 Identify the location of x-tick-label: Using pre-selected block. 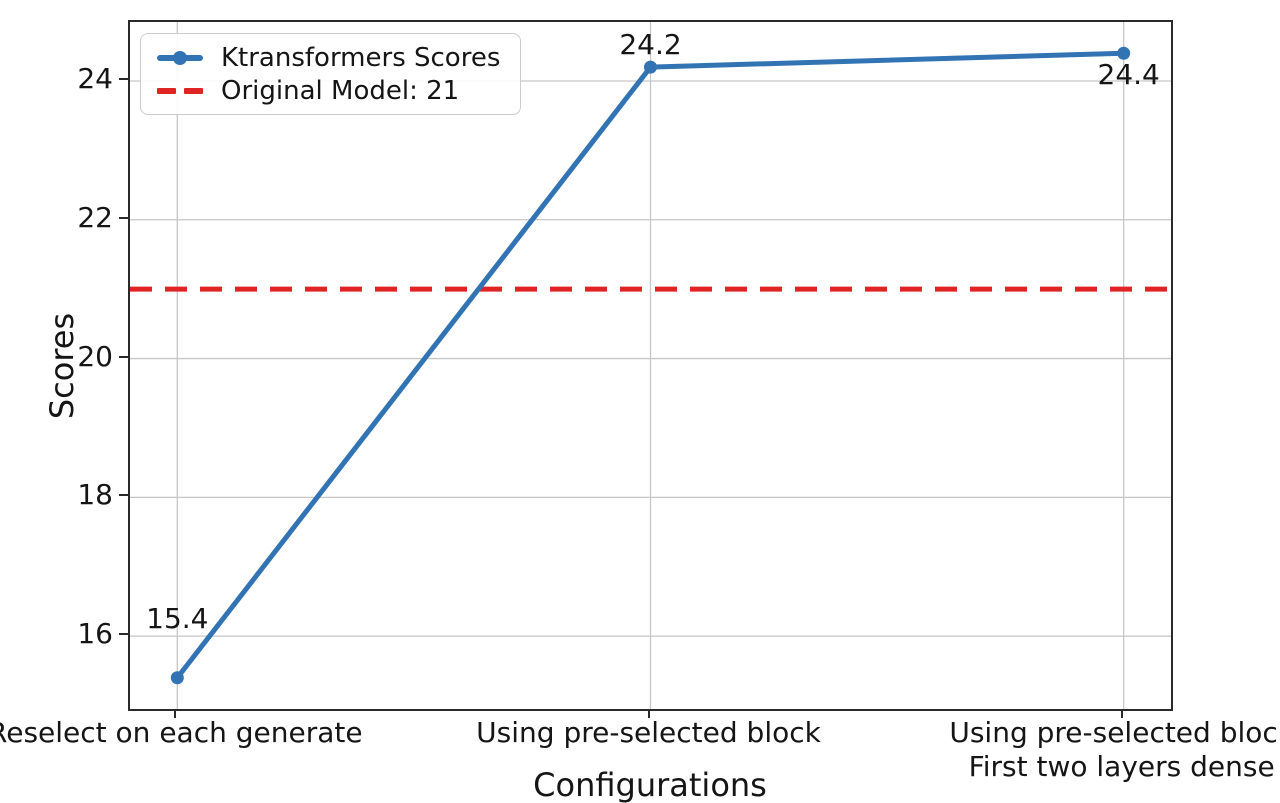
(648, 732).